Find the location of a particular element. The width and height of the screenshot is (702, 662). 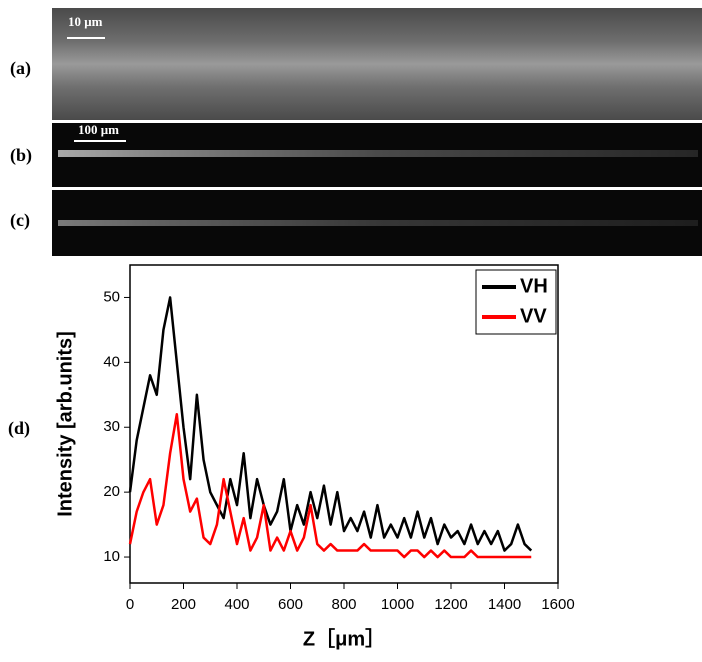

x-tick-label: 200 is located at coordinates (183, 604).